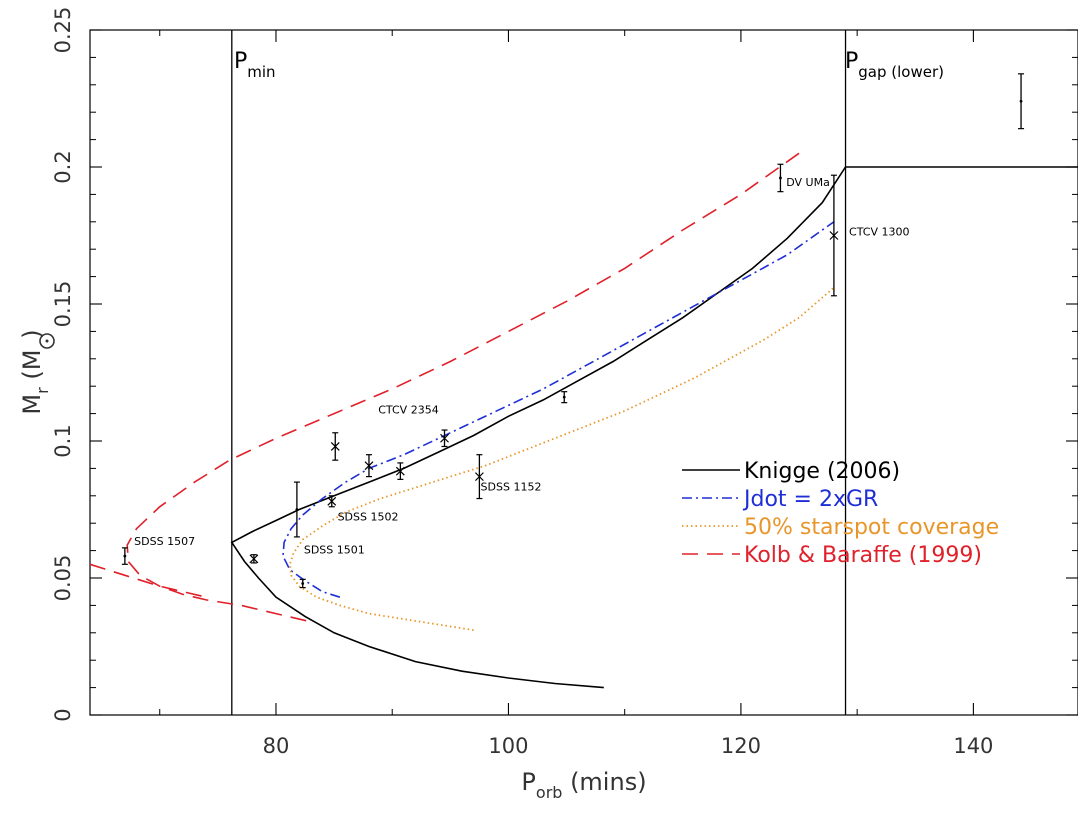  I want to click on vline-label-sub: min, so click(261, 72).